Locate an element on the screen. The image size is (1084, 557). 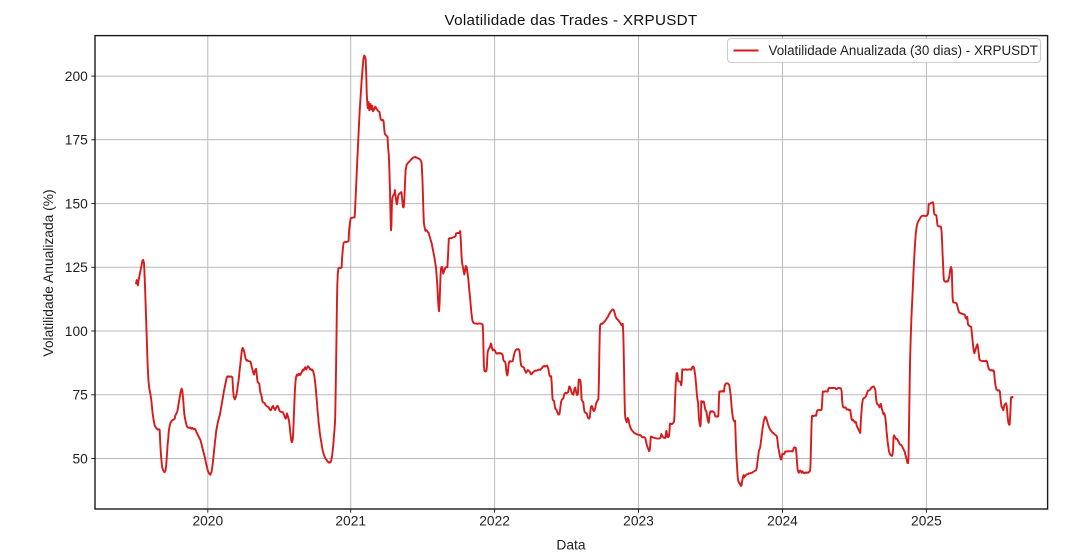
svg-text: 100 is located at coordinates (76, 331).